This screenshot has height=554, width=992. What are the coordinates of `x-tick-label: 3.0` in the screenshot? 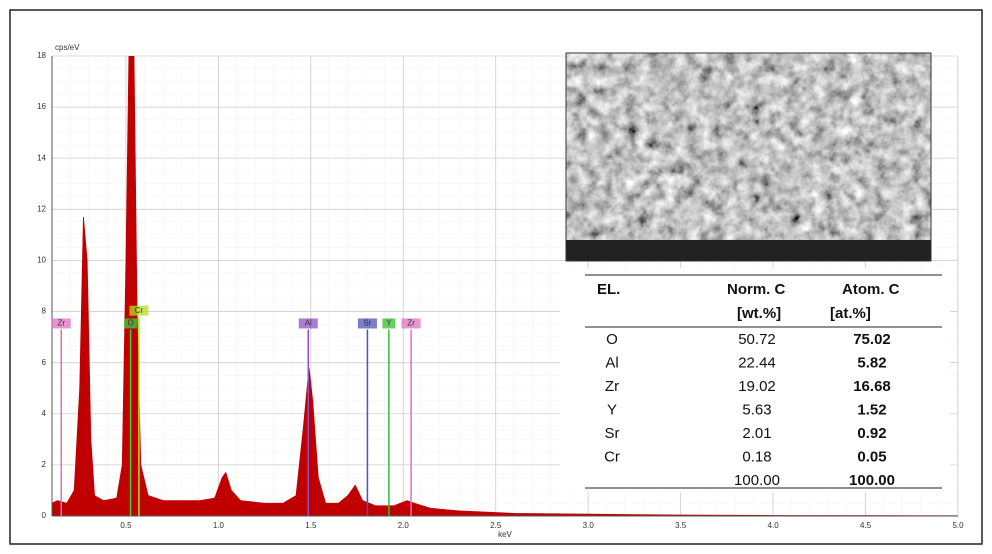 It's located at (589, 525).